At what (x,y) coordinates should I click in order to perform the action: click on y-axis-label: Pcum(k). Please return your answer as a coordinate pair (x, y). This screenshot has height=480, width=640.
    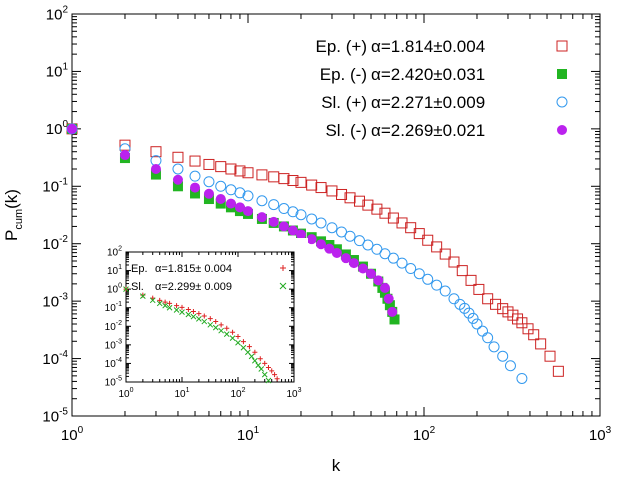
    Looking at the image, I should click on (13, 215).